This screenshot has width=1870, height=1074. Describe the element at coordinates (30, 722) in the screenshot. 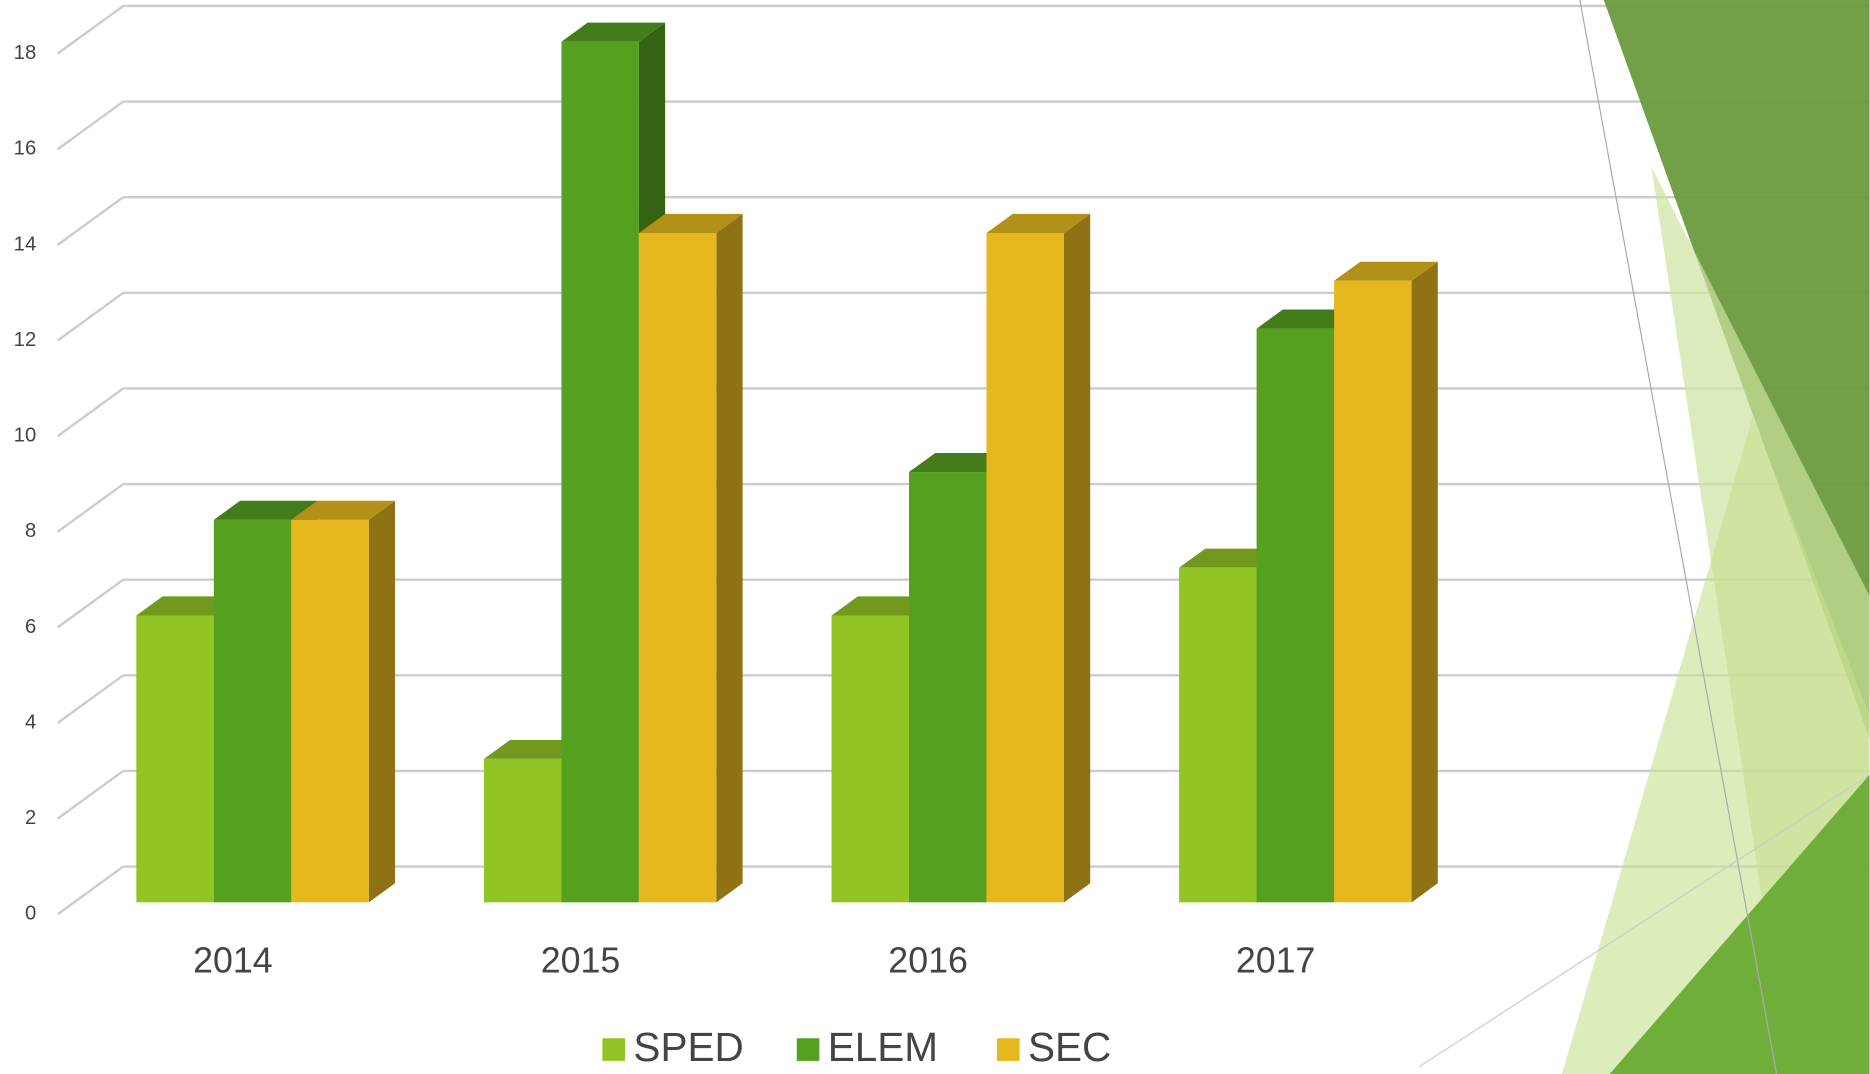

I see `y-tick-label: 4` at that location.